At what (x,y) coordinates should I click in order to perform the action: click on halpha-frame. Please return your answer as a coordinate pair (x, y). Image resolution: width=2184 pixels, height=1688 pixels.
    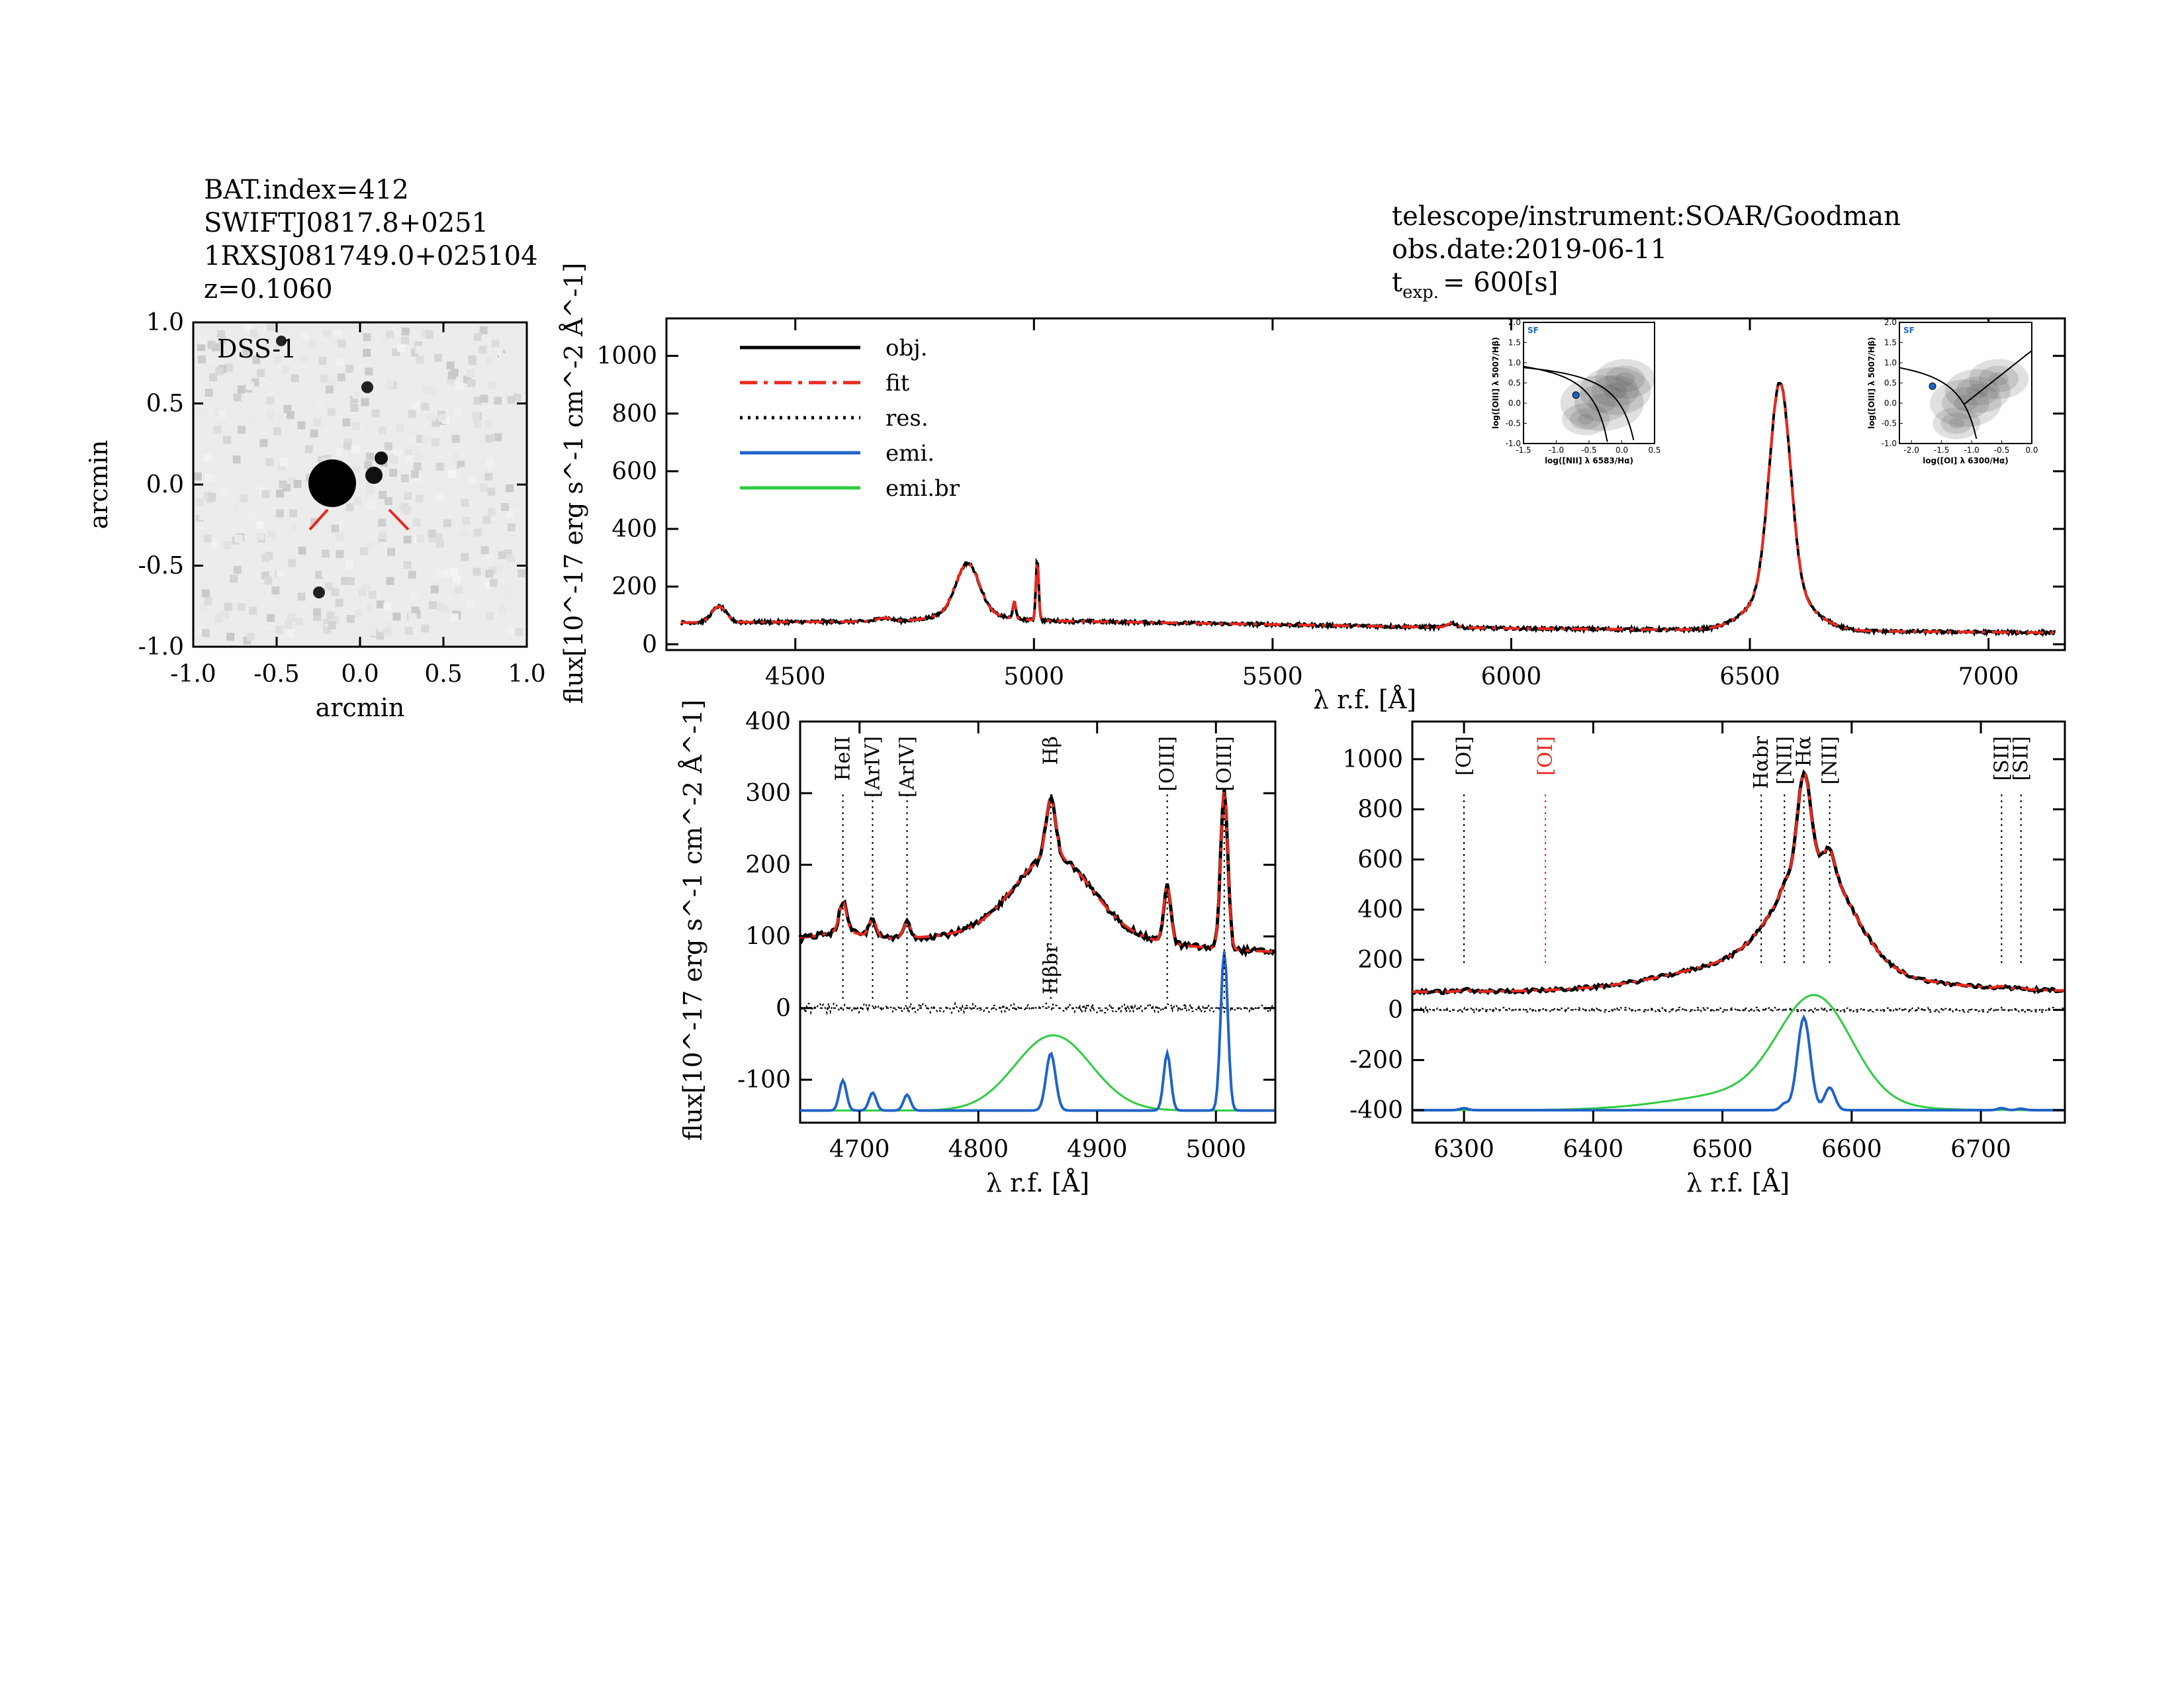
    Looking at the image, I should click on (1738, 922).